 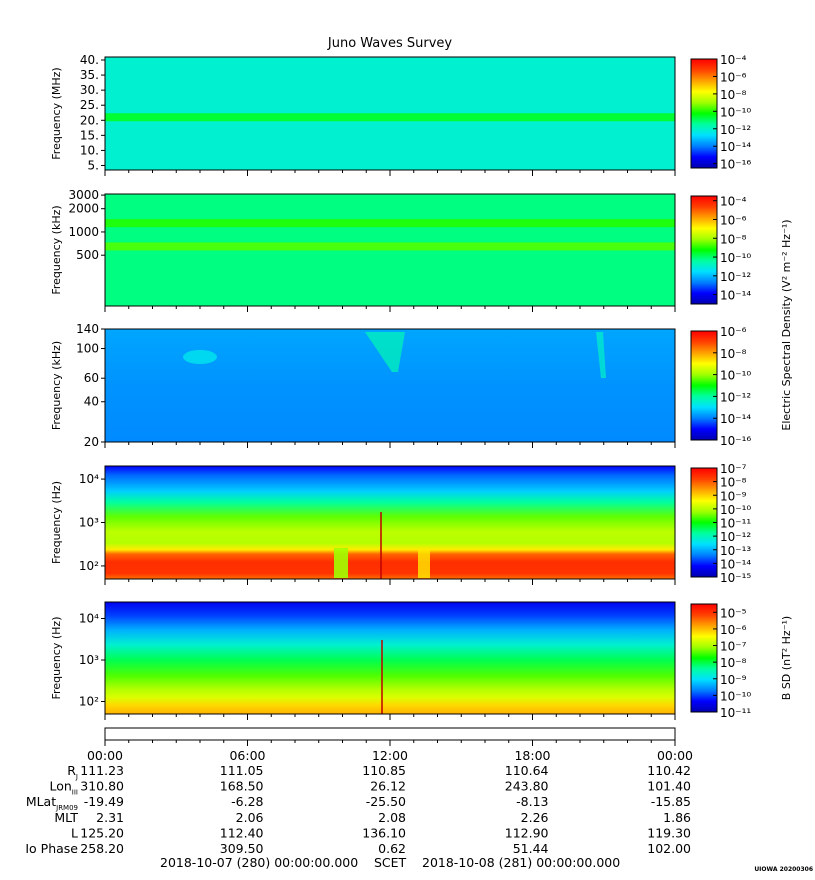 What do you see at coordinates (532, 755) in the screenshot?
I see `time-axis-label: 18:00` at bounding box center [532, 755].